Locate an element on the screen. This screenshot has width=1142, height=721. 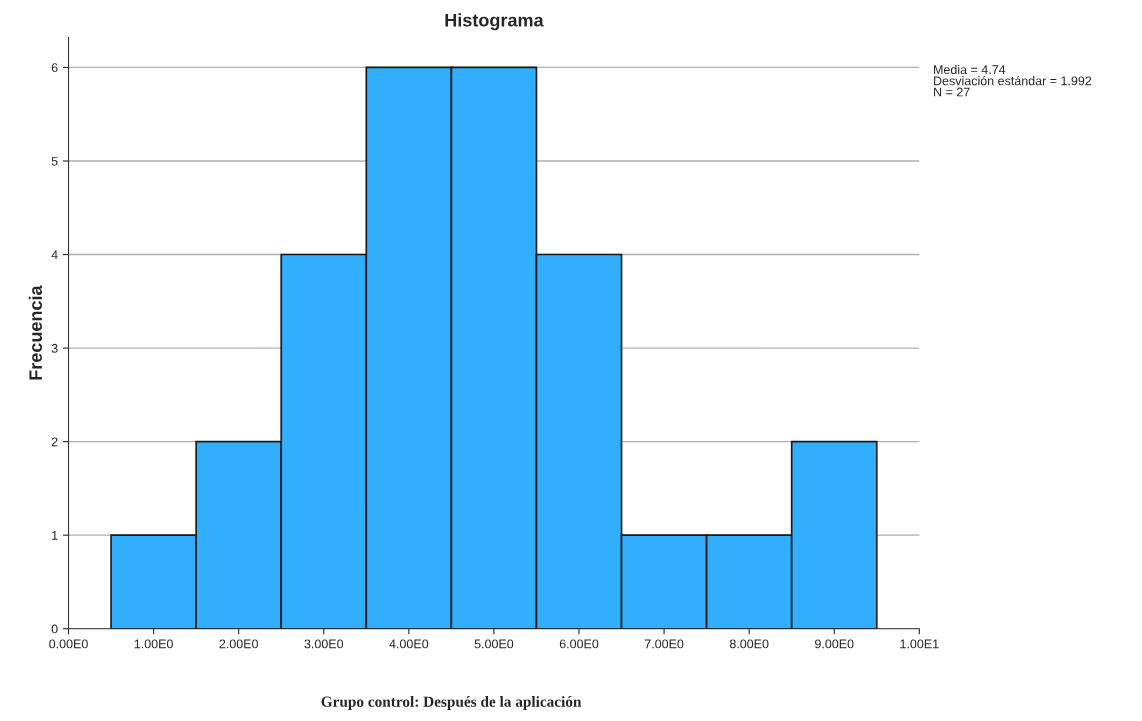
y-tick-label: 1 is located at coordinates (55, 535).